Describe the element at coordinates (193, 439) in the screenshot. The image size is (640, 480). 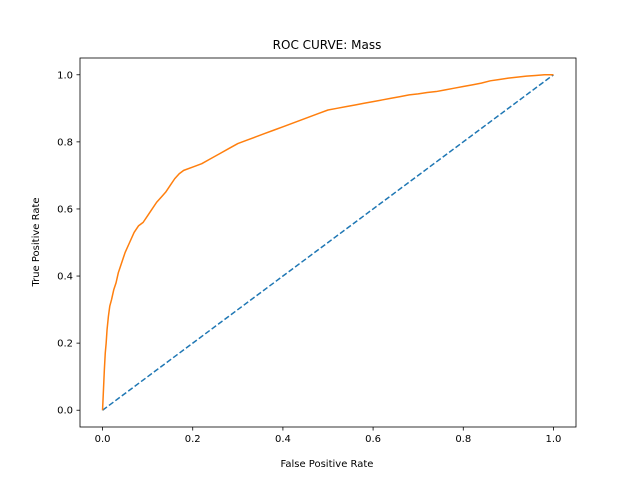
I see `x-tick-label: 0.2` at that location.